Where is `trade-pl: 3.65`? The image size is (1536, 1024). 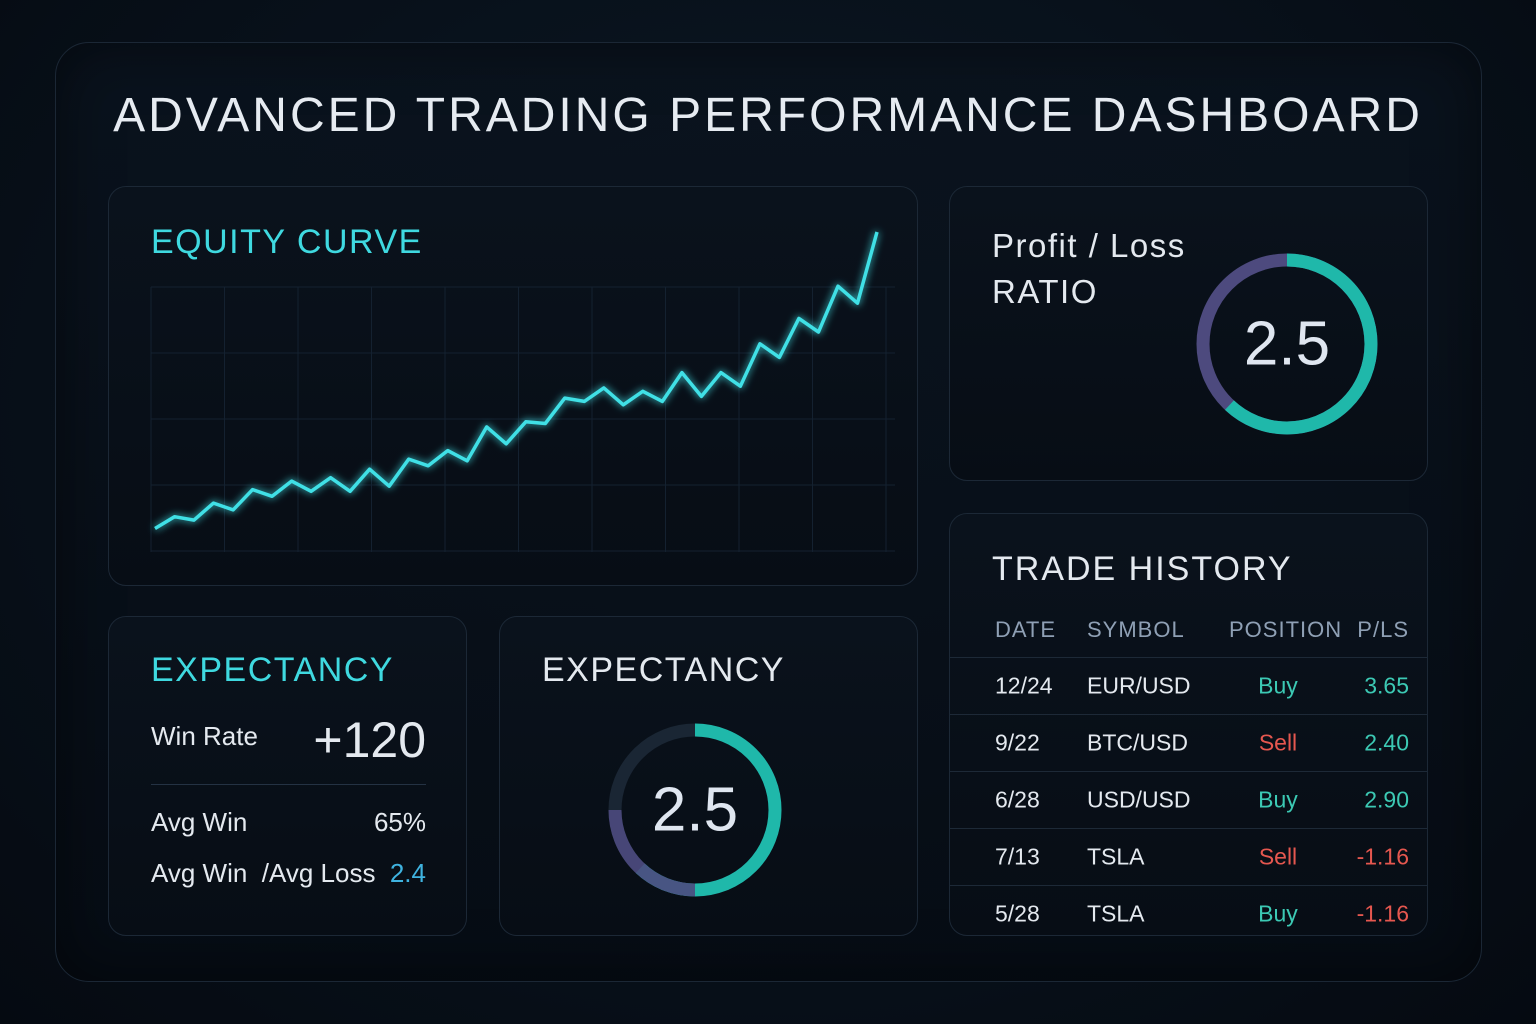 trade-pl: 3.65 is located at coordinates (1386, 685).